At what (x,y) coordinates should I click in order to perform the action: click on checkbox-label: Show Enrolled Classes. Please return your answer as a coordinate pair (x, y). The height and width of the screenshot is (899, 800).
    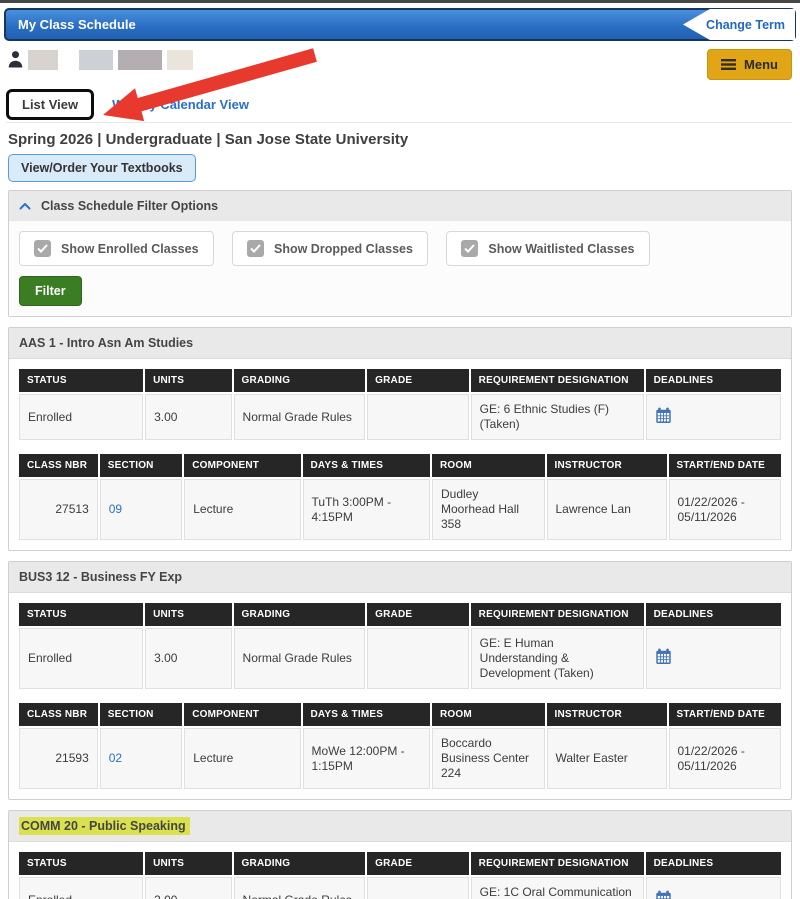
    Looking at the image, I should click on (130, 248).